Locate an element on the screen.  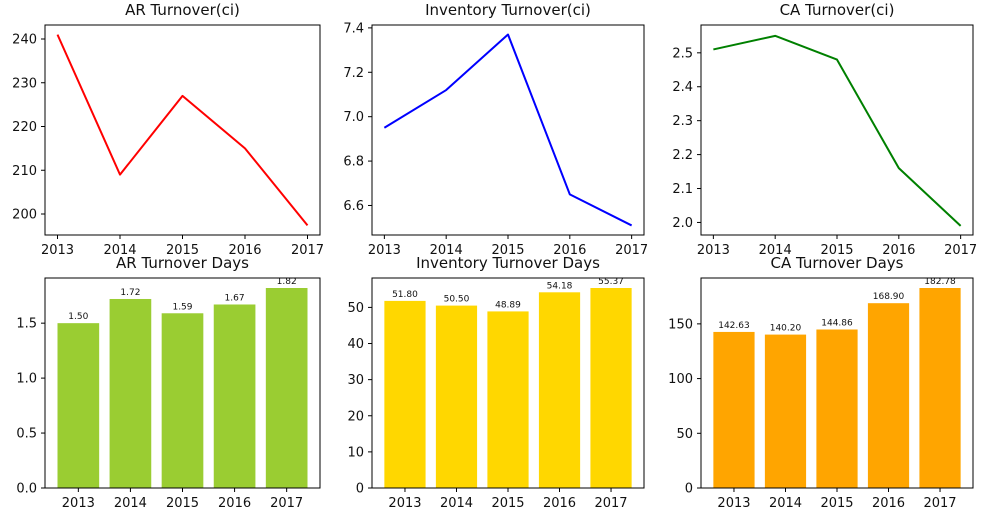
bar-value-label: 55.37 is located at coordinates (611, 282).